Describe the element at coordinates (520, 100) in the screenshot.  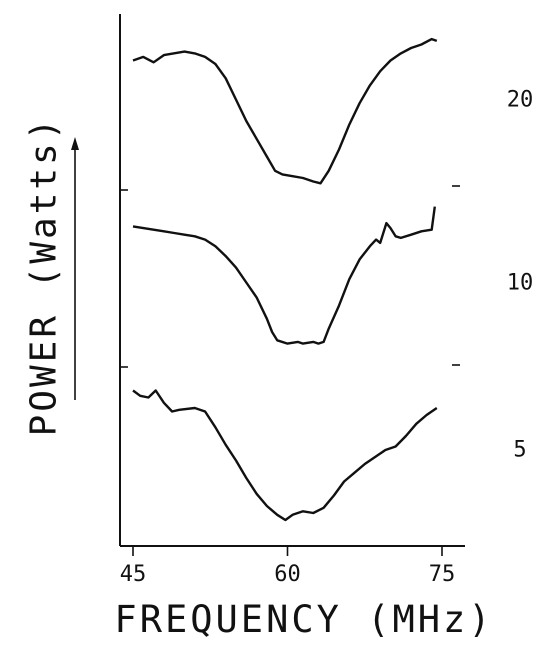
I see `series-label-20: 20` at that location.